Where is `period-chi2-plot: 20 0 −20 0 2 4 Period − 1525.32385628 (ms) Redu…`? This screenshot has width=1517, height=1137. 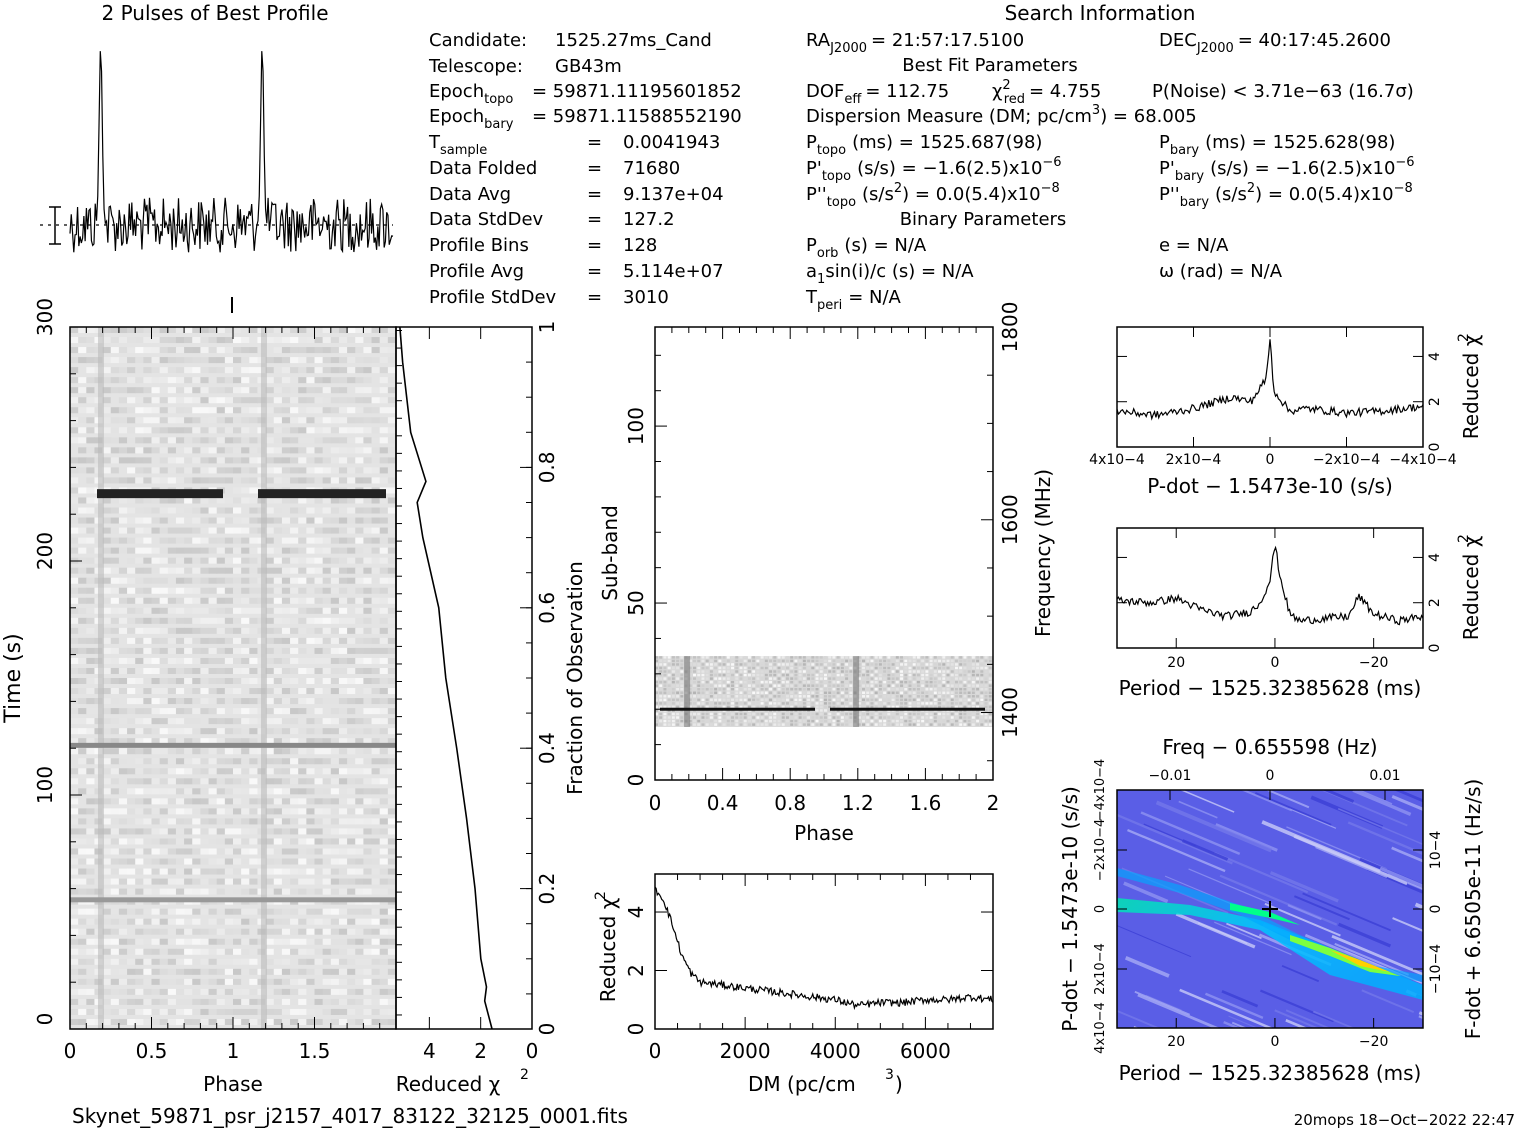 period-chi2-plot: 20 0 −20 0 2 4 Period − 1525.32385628 (ms) Redu… is located at coordinates (1299, 613).